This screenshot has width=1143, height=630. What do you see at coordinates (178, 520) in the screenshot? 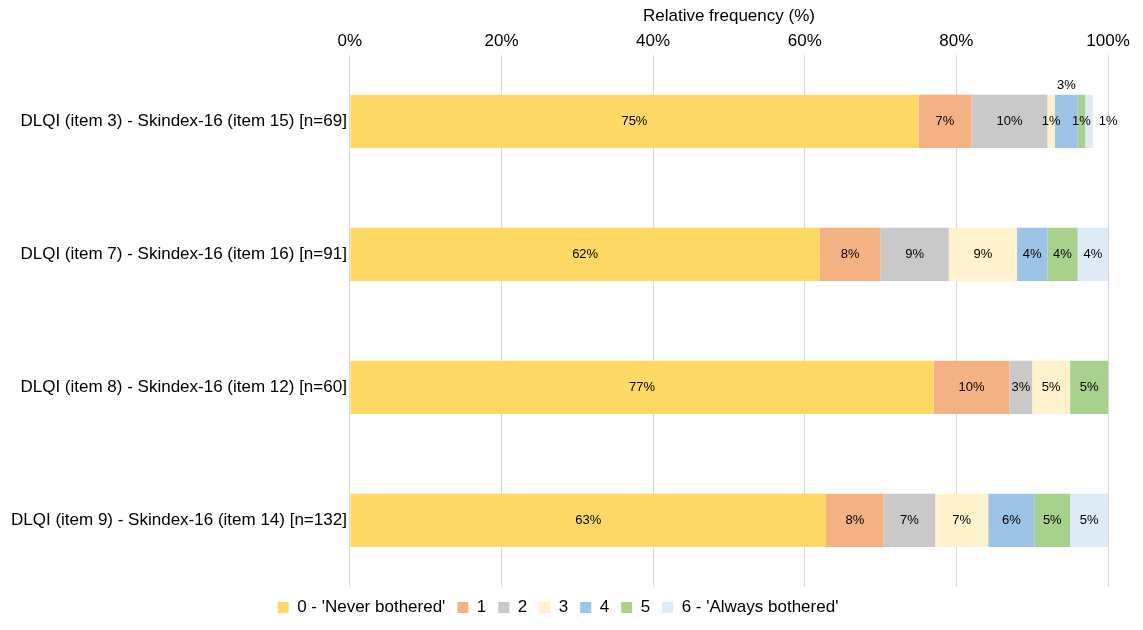
I see `y-tick-label: DLQI (item 9) - Skindex-16 (item 14) [n=132]` at bounding box center [178, 520].